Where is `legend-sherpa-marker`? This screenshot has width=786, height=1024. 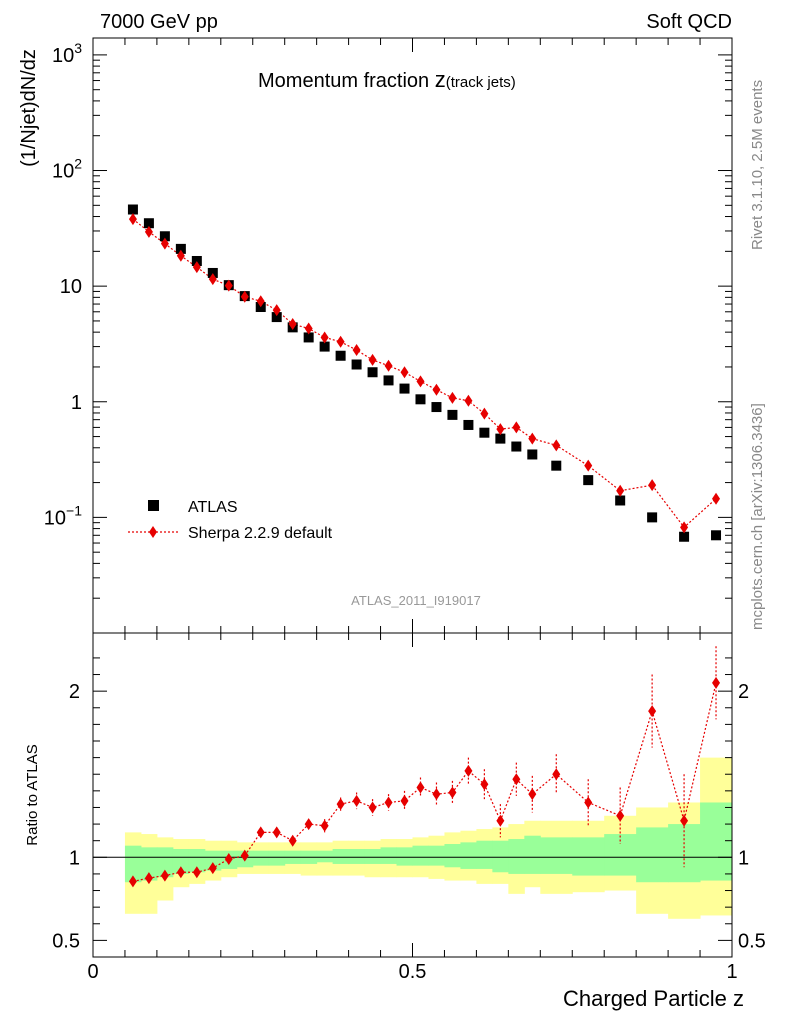 legend-sherpa-marker is located at coordinates (153, 532).